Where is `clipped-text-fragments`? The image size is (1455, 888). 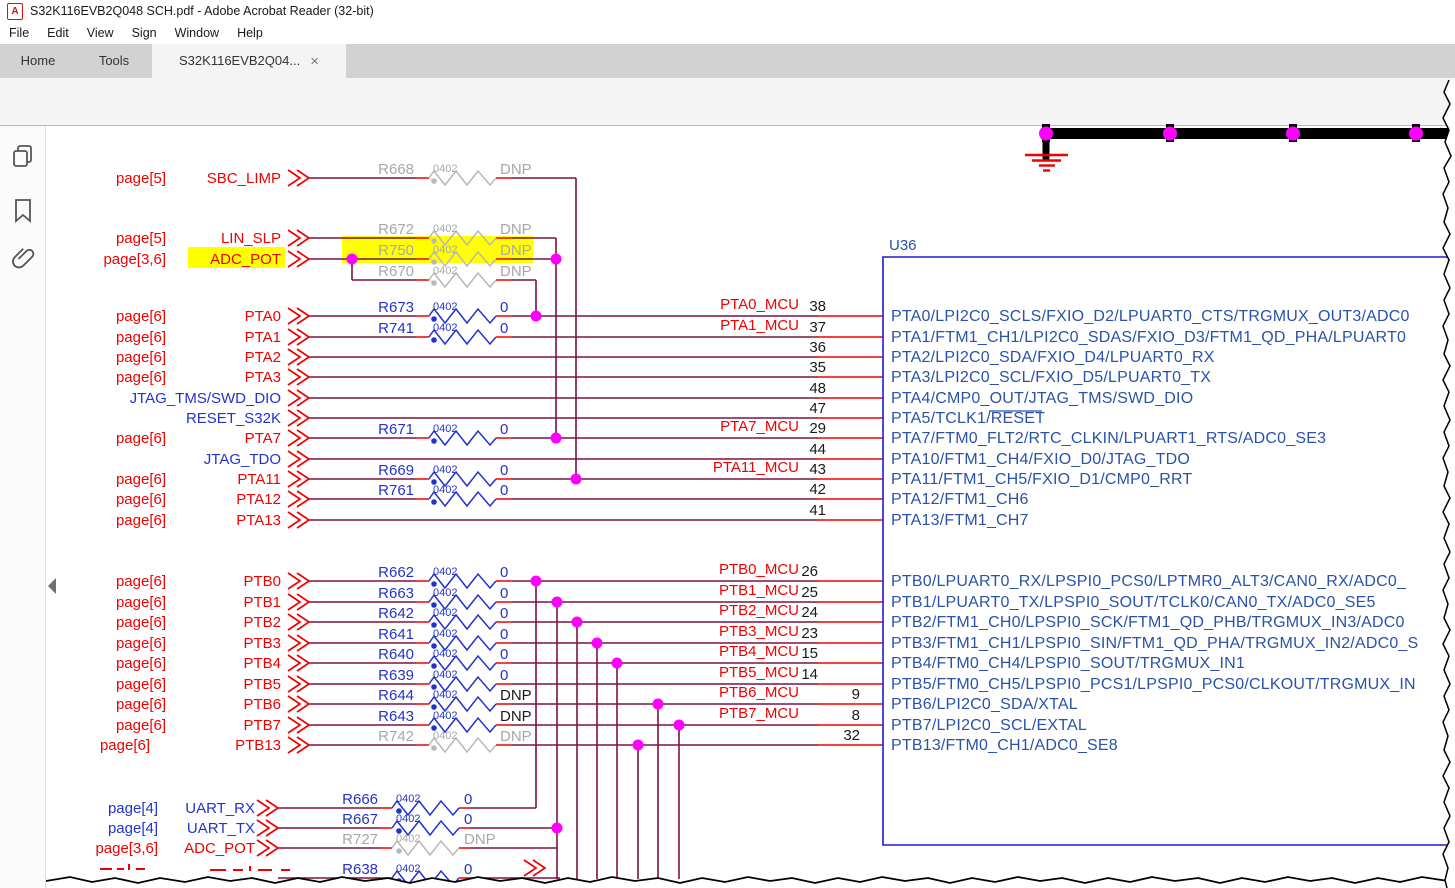
clipped-text-fragments is located at coordinates (195, 867).